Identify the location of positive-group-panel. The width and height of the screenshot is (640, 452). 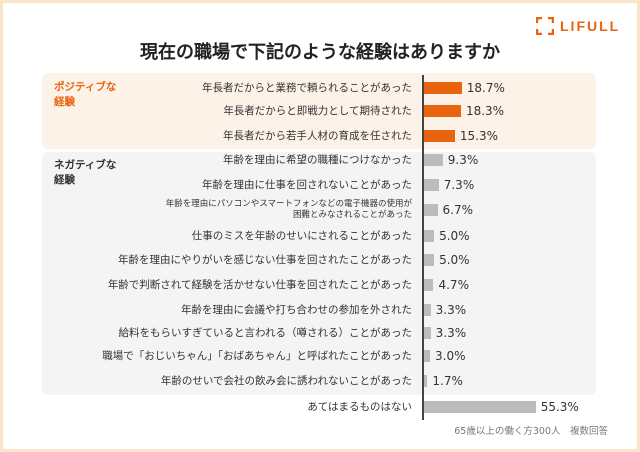
(319, 111).